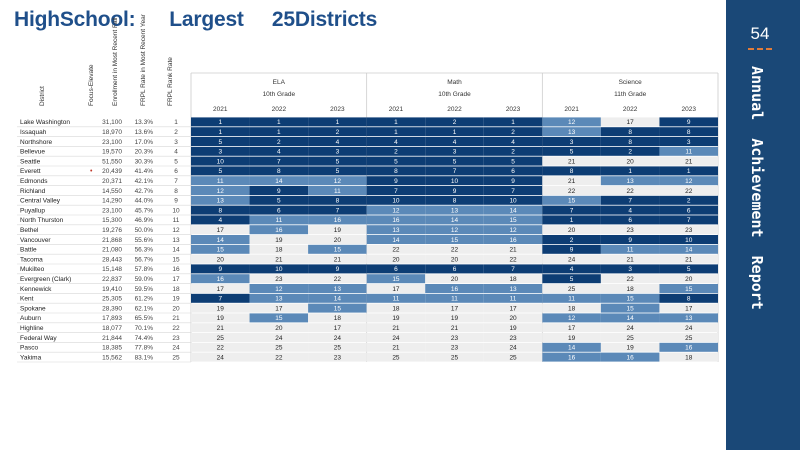 The image size is (800, 450). Describe the element at coordinates (112, 201) in the screenshot. I see `enrollment-value: 14,290` at that location.